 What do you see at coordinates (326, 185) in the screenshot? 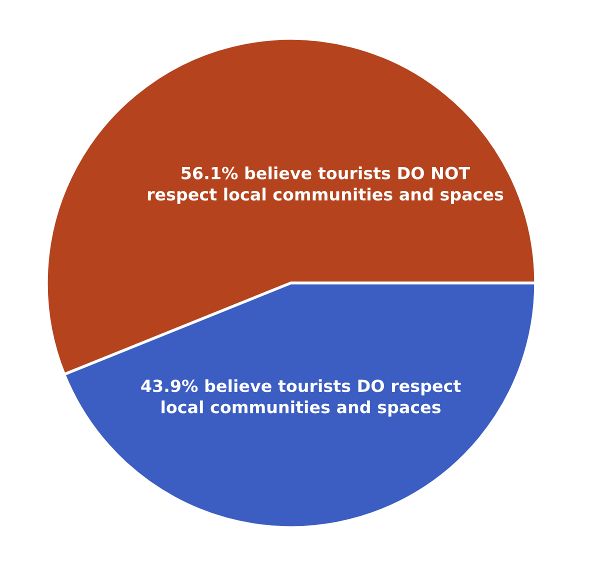
I see `slice-label: 56.1% believe tourists DO NOT respect local communities and spaces` at bounding box center [326, 185].